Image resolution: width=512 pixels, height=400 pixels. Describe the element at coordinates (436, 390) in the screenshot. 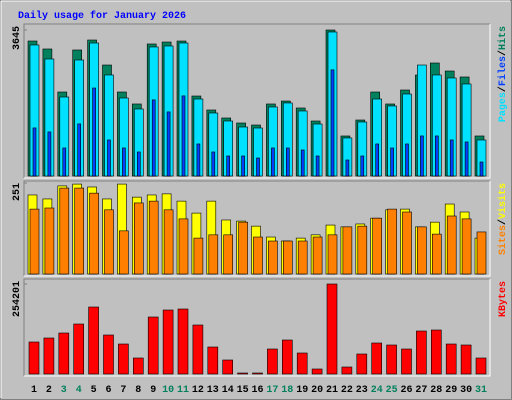

I see `x-tick-label: 28` at that location.